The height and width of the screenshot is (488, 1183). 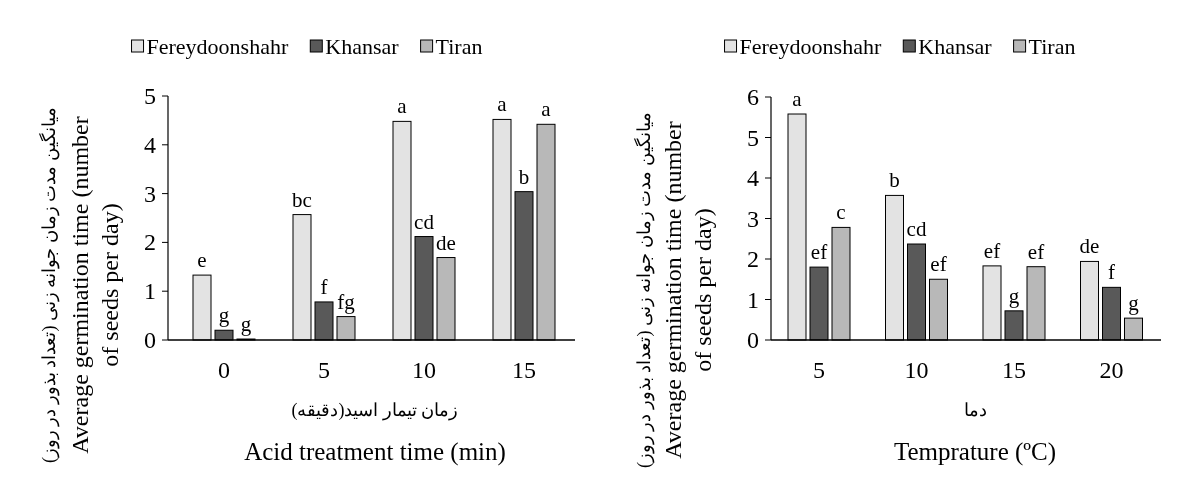 What do you see at coordinates (975, 452) in the screenshot?
I see `x-axis-title: Temprature (ºC)` at bounding box center [975, 452].